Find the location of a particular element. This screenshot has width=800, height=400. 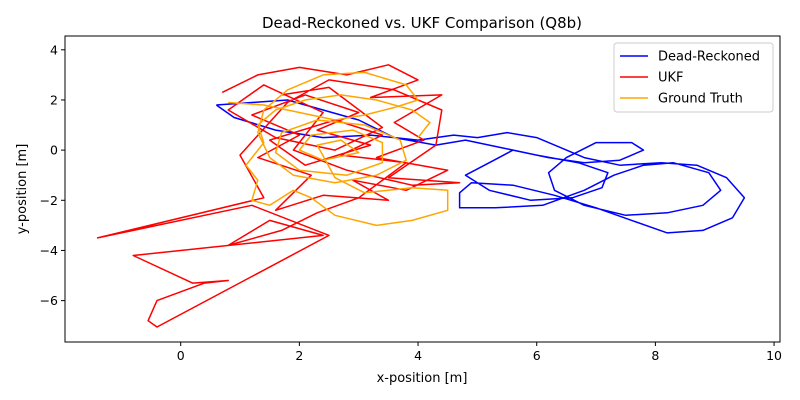

x-tick-label: 10 is located at coordinates (774, 355).